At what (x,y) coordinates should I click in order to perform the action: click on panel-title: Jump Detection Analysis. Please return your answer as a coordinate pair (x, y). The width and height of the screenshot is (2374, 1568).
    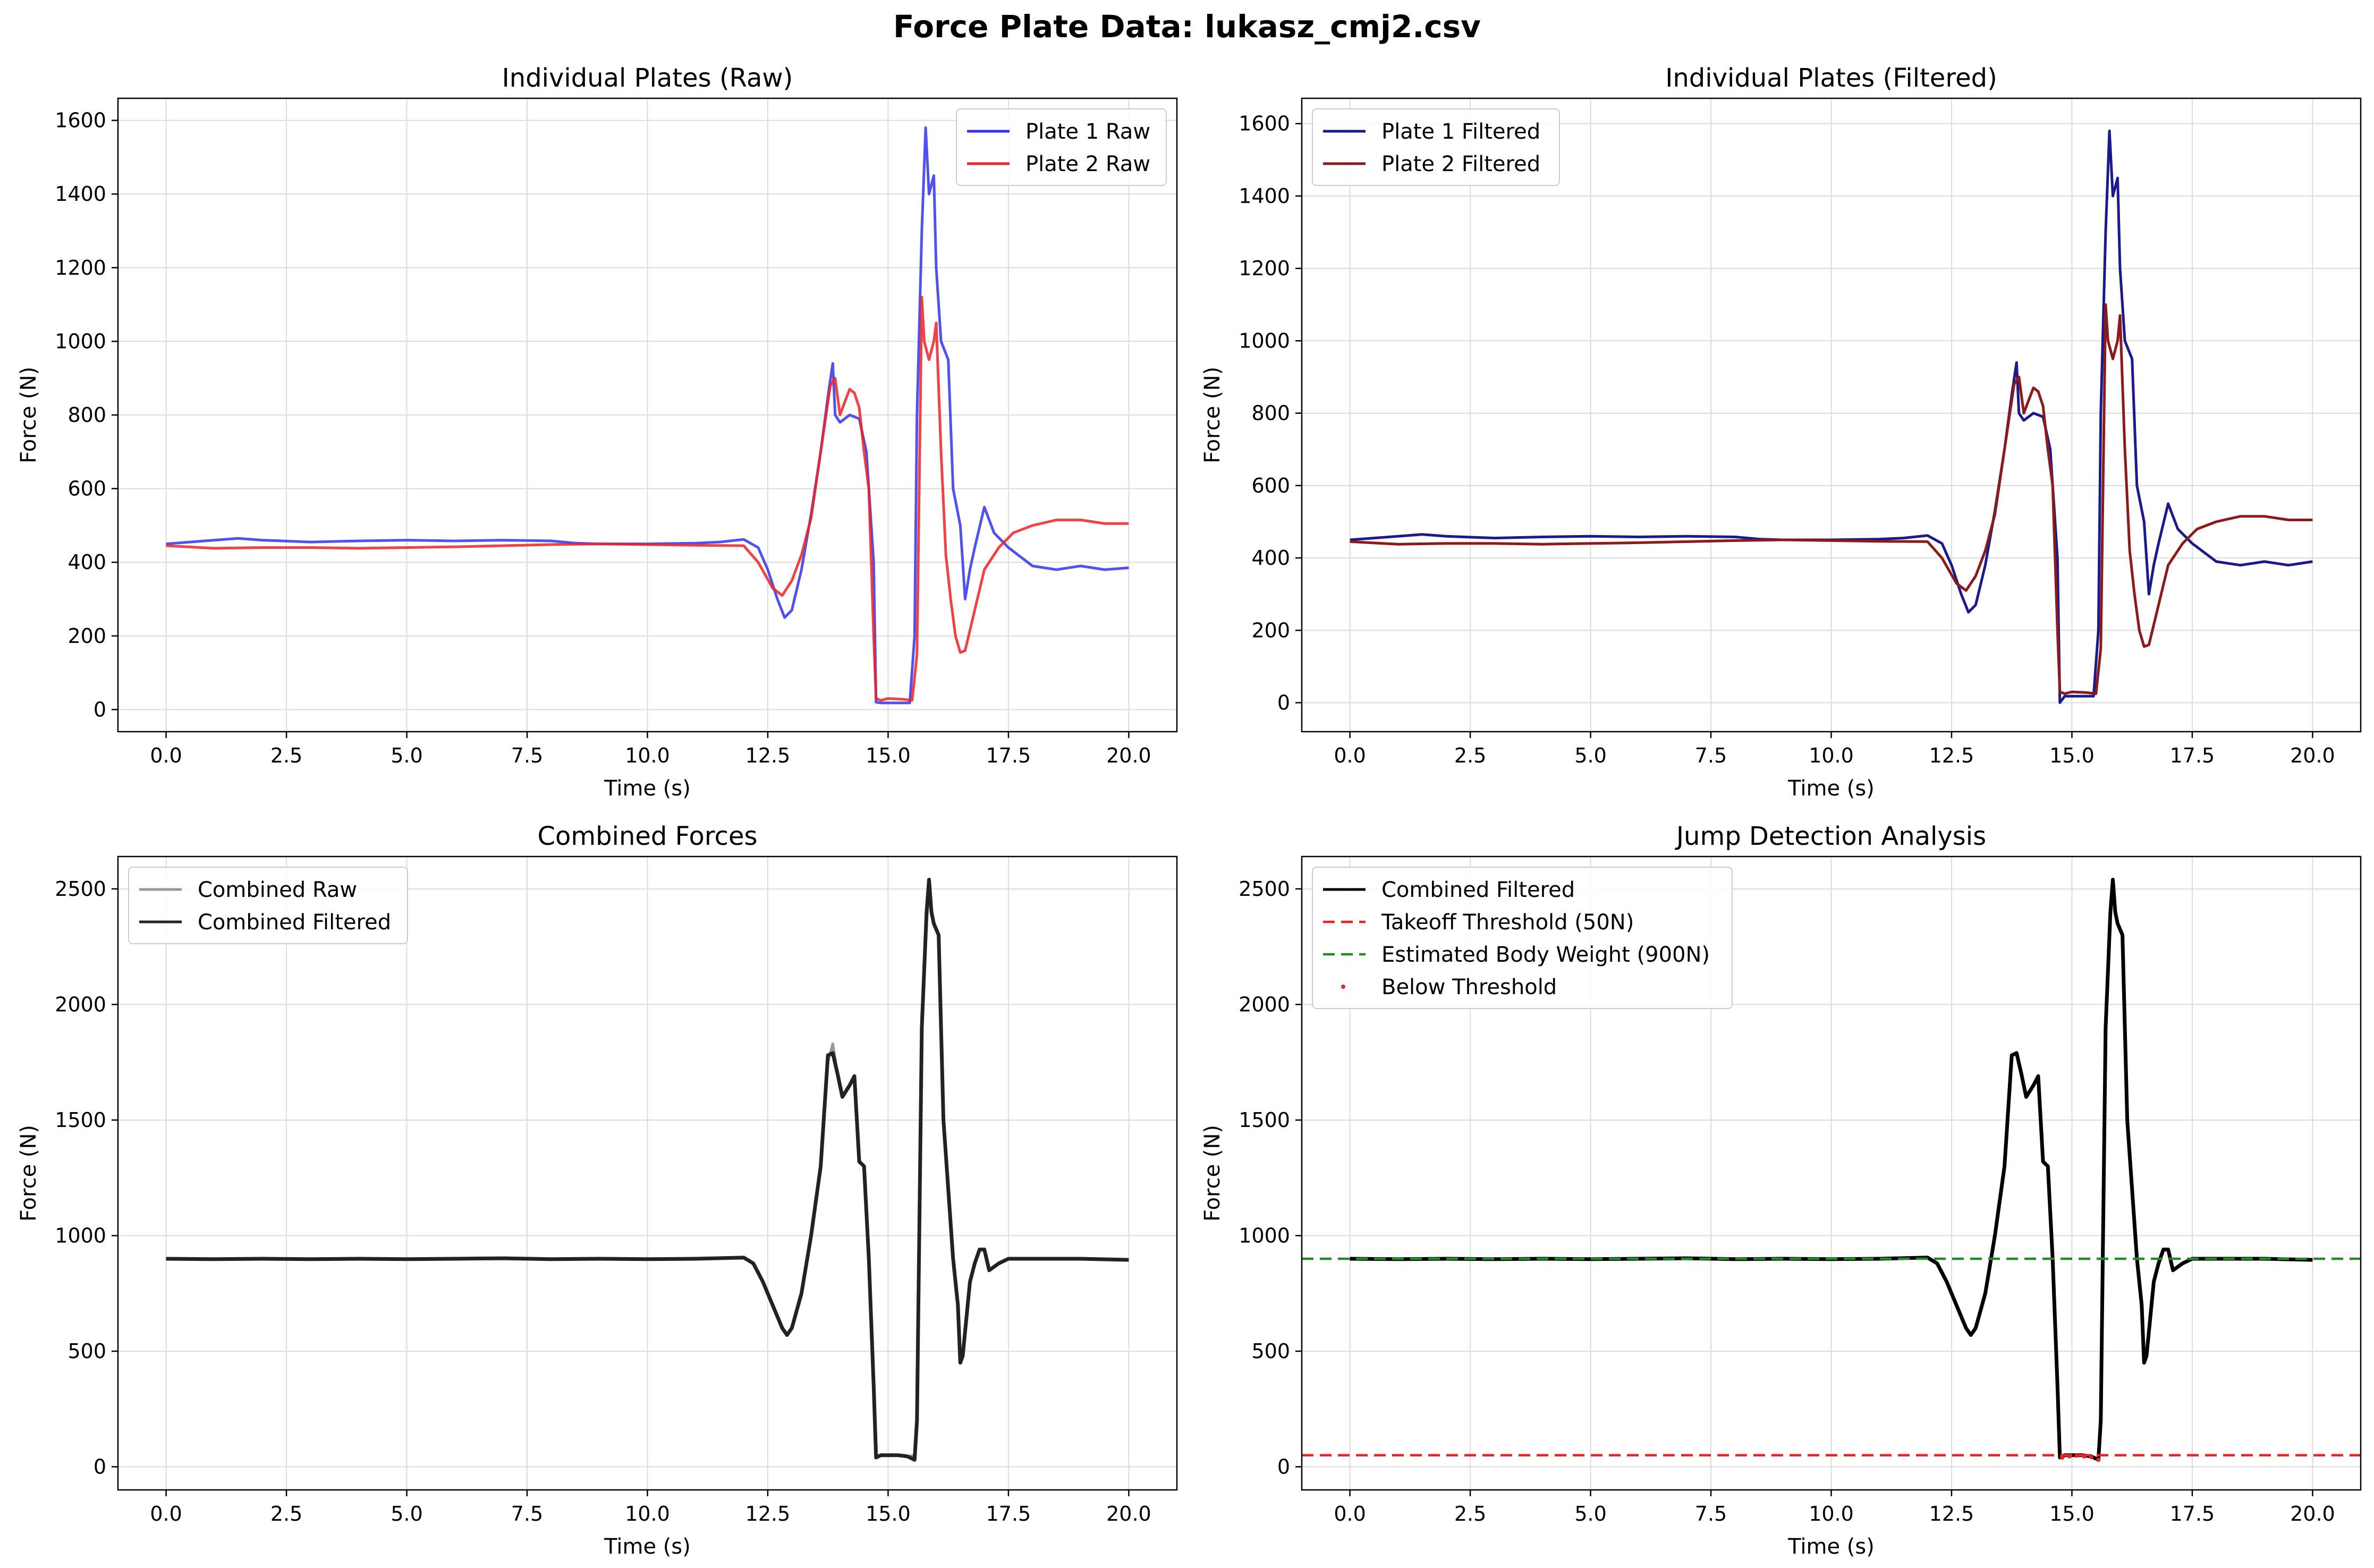
    Looking at the image, I should click on (1830, 836).